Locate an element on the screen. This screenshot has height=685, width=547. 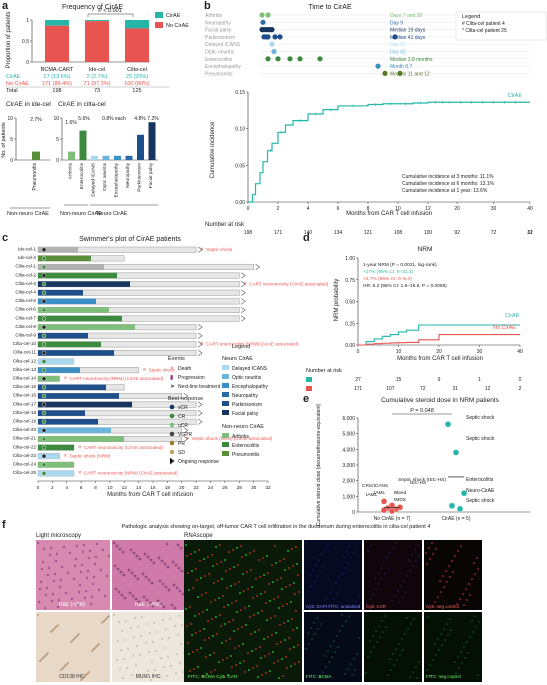
cilta-ytick-label: 10 is located at coordinates (56, 119).